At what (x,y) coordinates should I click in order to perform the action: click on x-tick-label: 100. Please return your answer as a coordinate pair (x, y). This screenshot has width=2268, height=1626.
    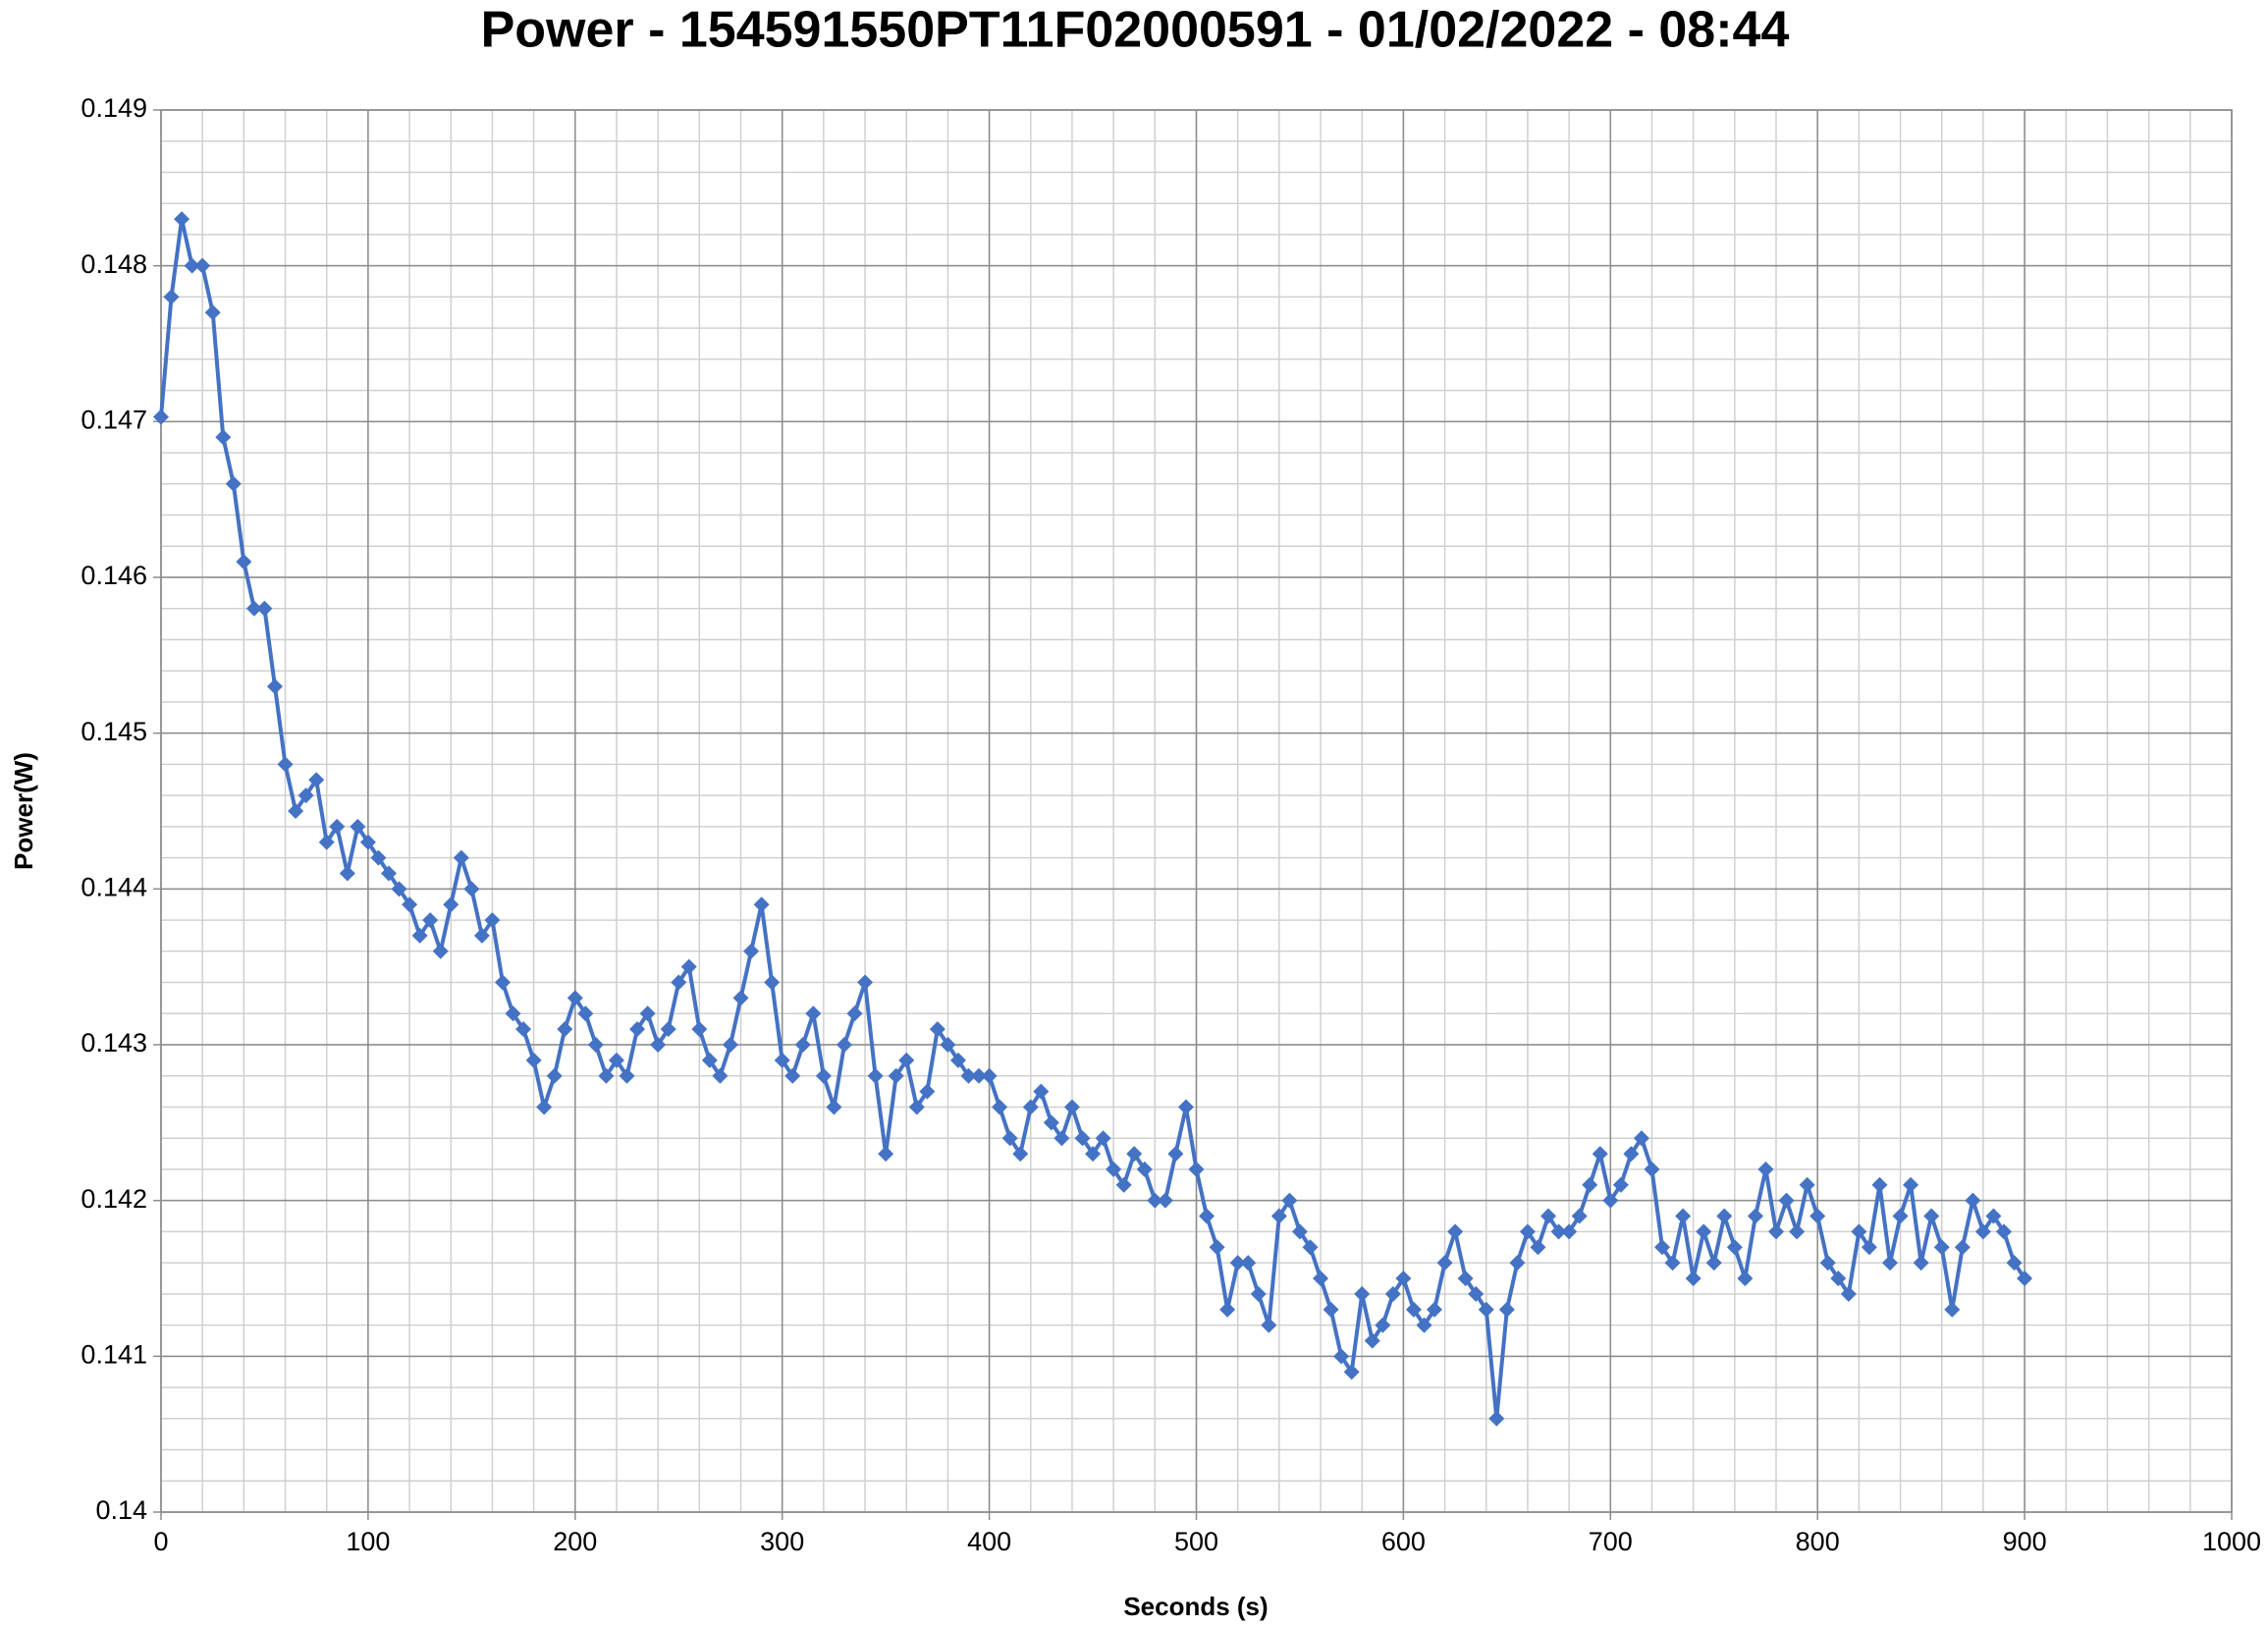
    Looking at the image, I should click on (368, 1541).